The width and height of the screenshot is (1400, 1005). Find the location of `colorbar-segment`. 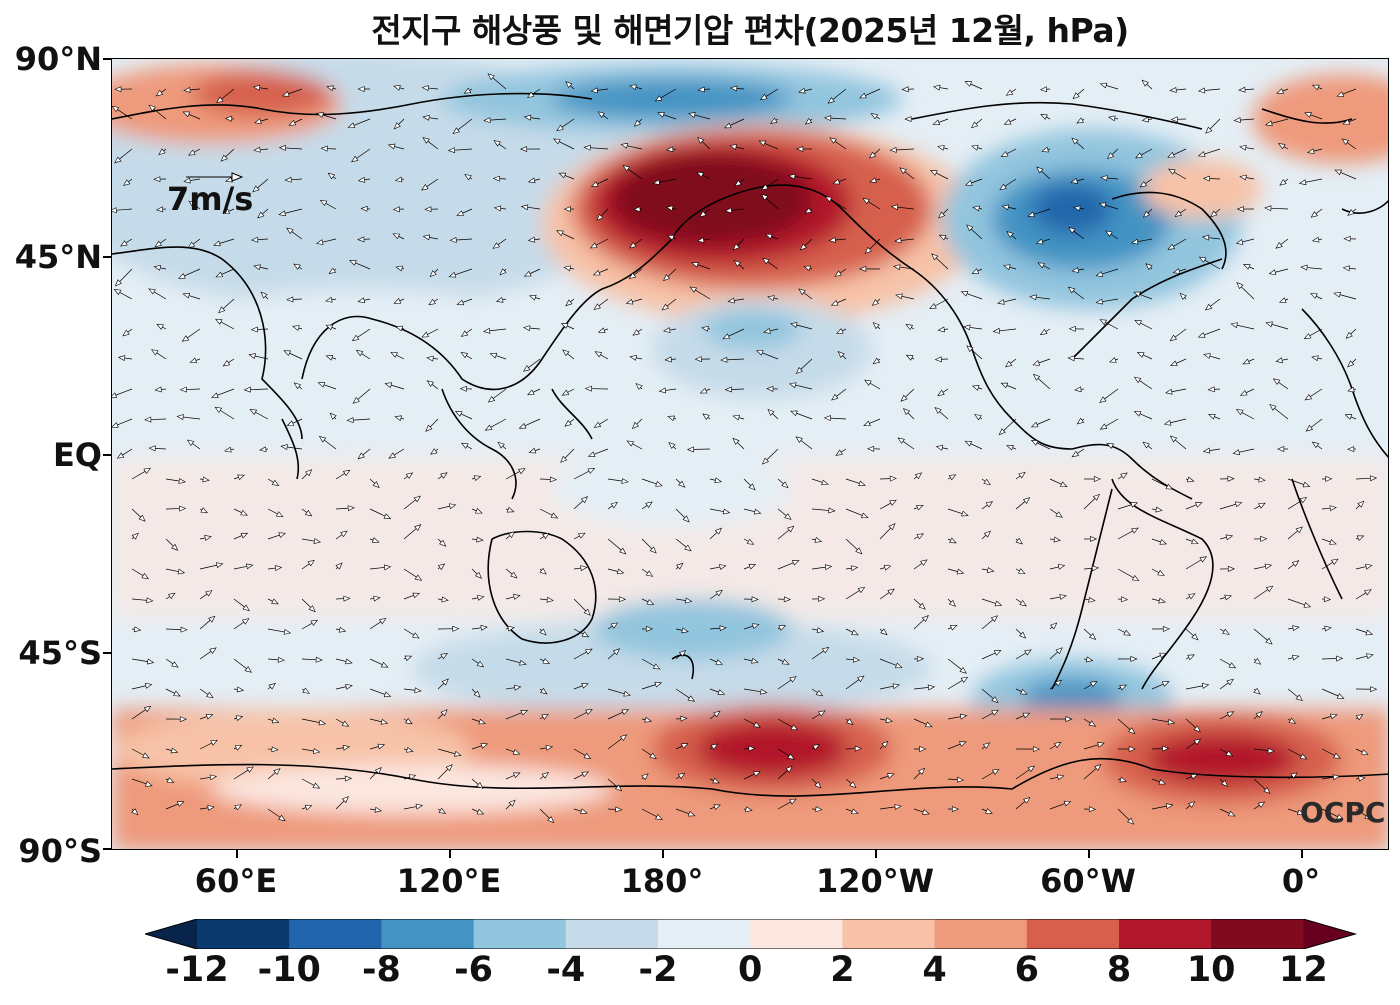

colorbar-segment is located at coordinates (704, 934).